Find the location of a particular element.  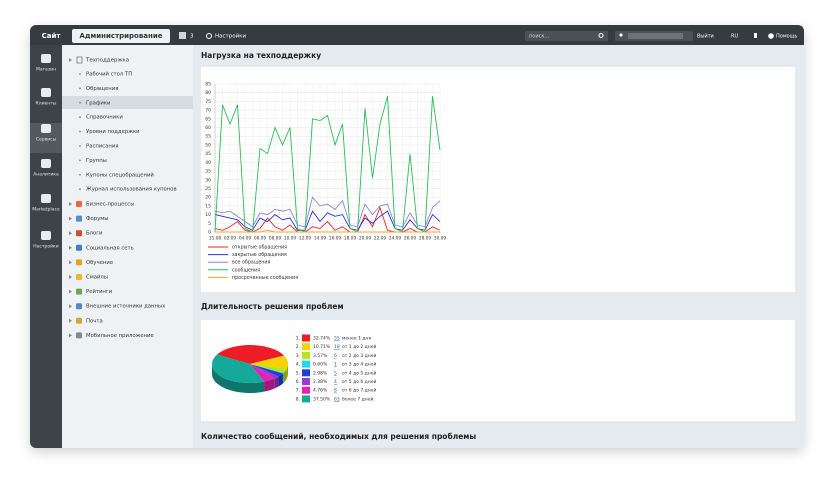

legend-percent: 37.50% is located at coordinates (322, 399).